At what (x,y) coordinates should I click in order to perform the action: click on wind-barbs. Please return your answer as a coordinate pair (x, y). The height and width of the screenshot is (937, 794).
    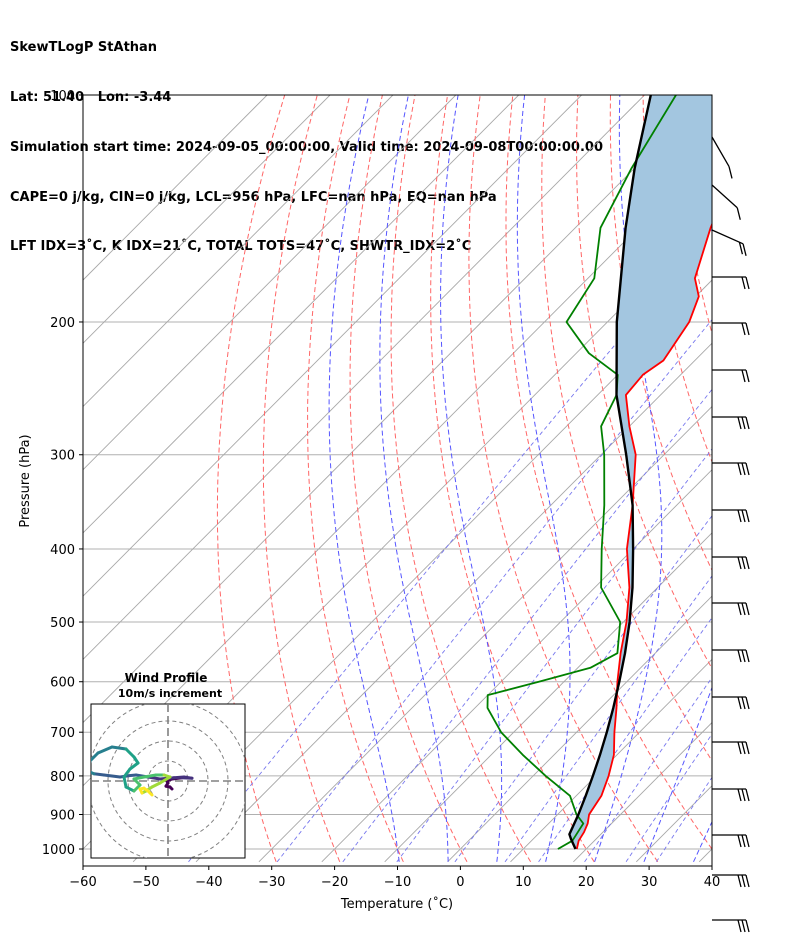
    Looking at the image, I should click on (730, 534).